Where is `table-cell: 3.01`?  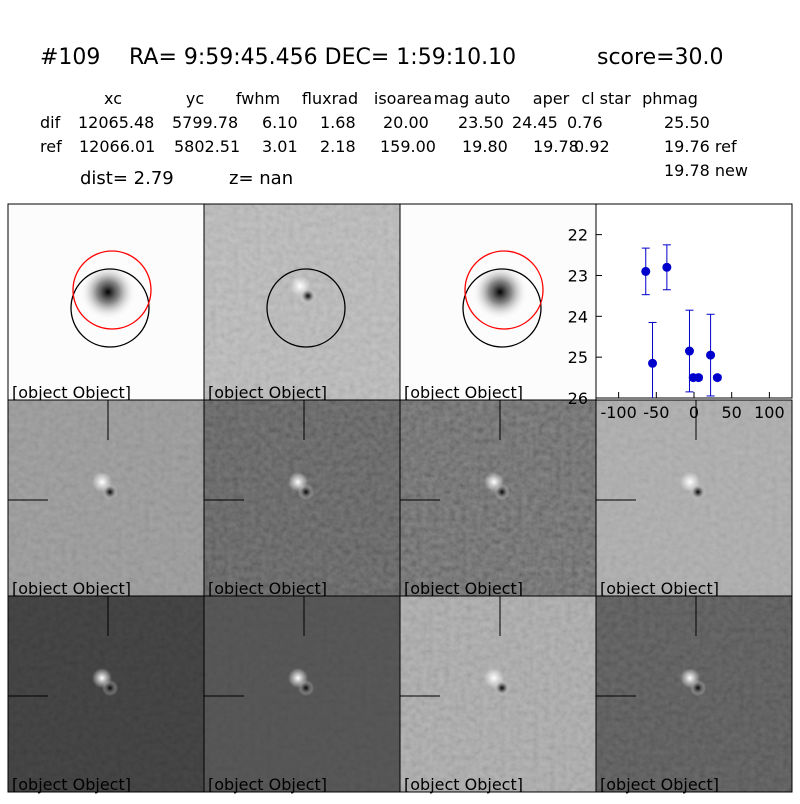 table-cell: 3.01 is located at coordinates (280, 146).